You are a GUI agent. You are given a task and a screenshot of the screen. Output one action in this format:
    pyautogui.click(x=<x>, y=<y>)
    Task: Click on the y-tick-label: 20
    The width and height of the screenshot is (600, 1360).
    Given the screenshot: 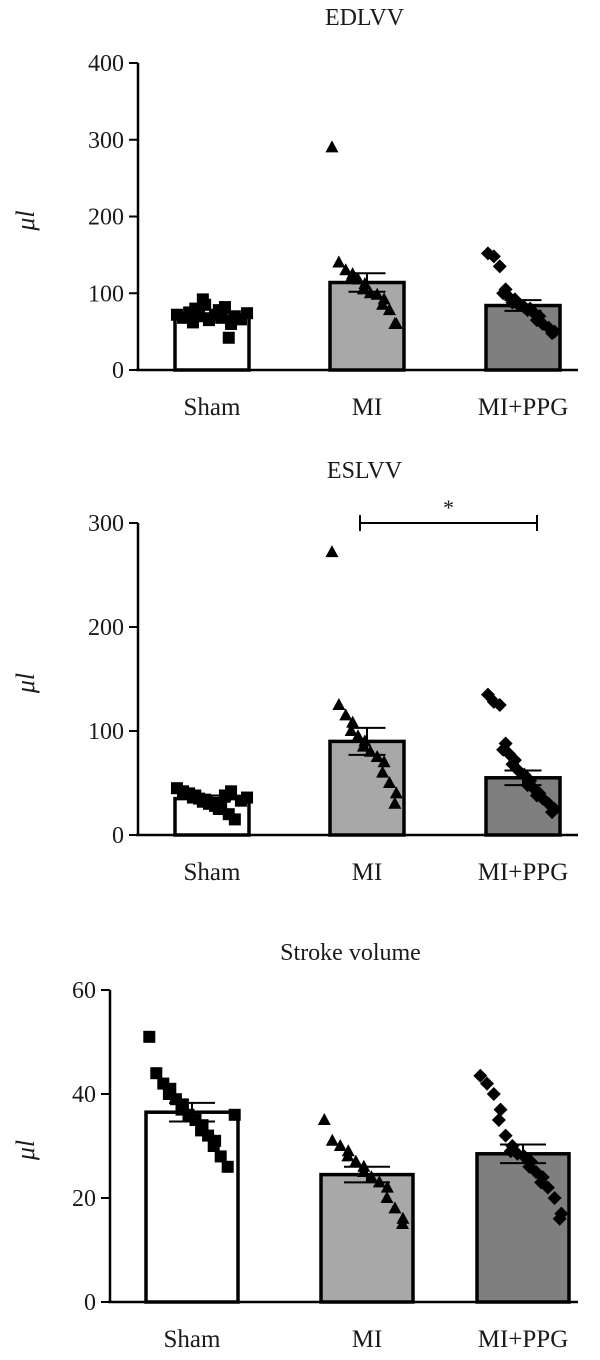 What is the action you would take?
    pyautogui.click(x=84, y=1199)
    